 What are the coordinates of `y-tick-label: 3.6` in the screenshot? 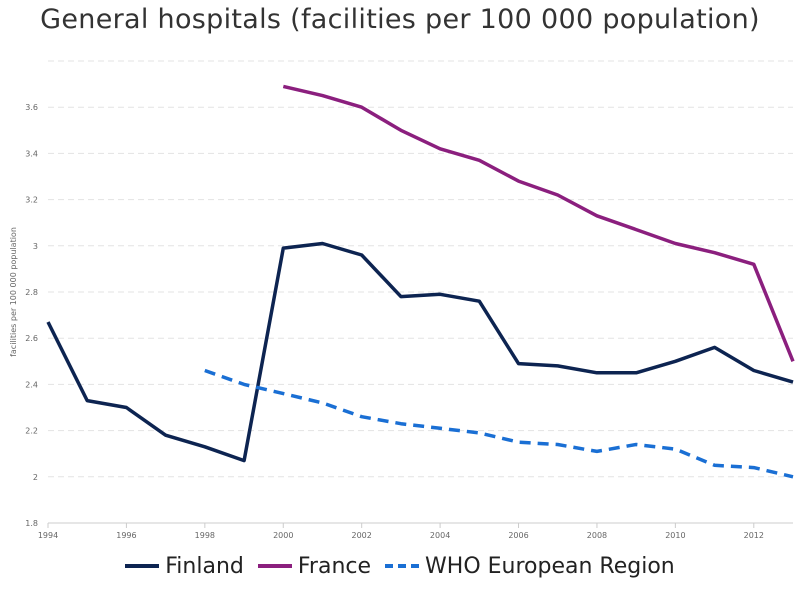 It's located at (31, 107).